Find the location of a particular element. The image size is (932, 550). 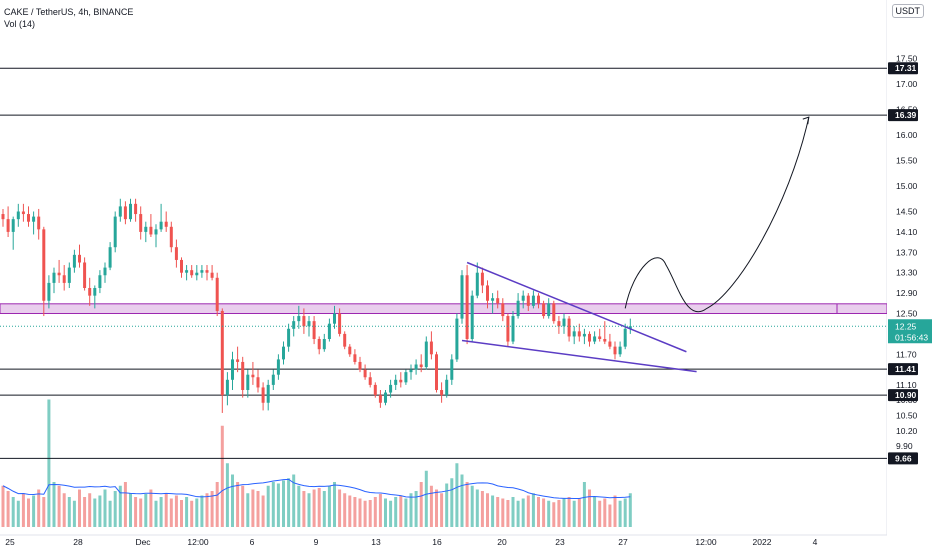

volume-indicator-label: Vol (14) is located at coordinates (20, 24).